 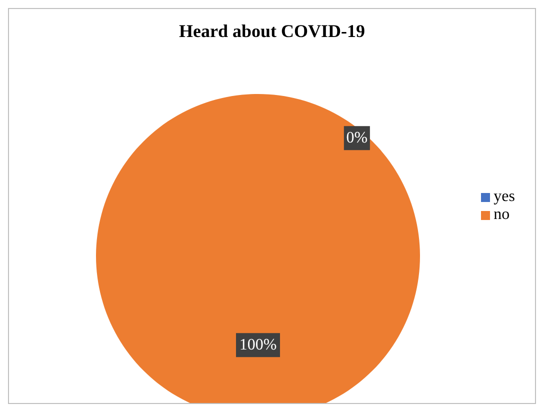 What do you see at coordinates (258, 345) in the screenshot?
I see `data-label: 100%` at bounding box center [258, 345].